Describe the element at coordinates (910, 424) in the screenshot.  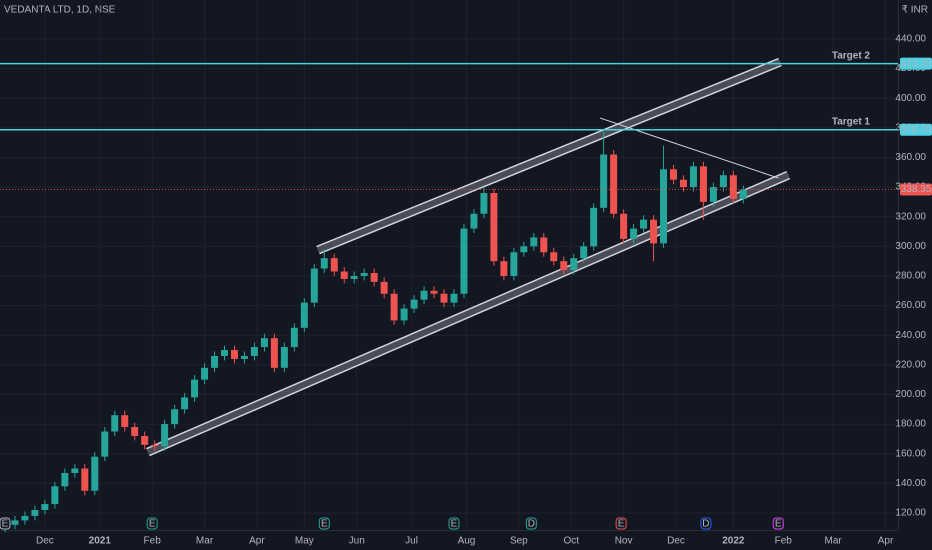
I see `y-tick-label: 180.00` at that location.